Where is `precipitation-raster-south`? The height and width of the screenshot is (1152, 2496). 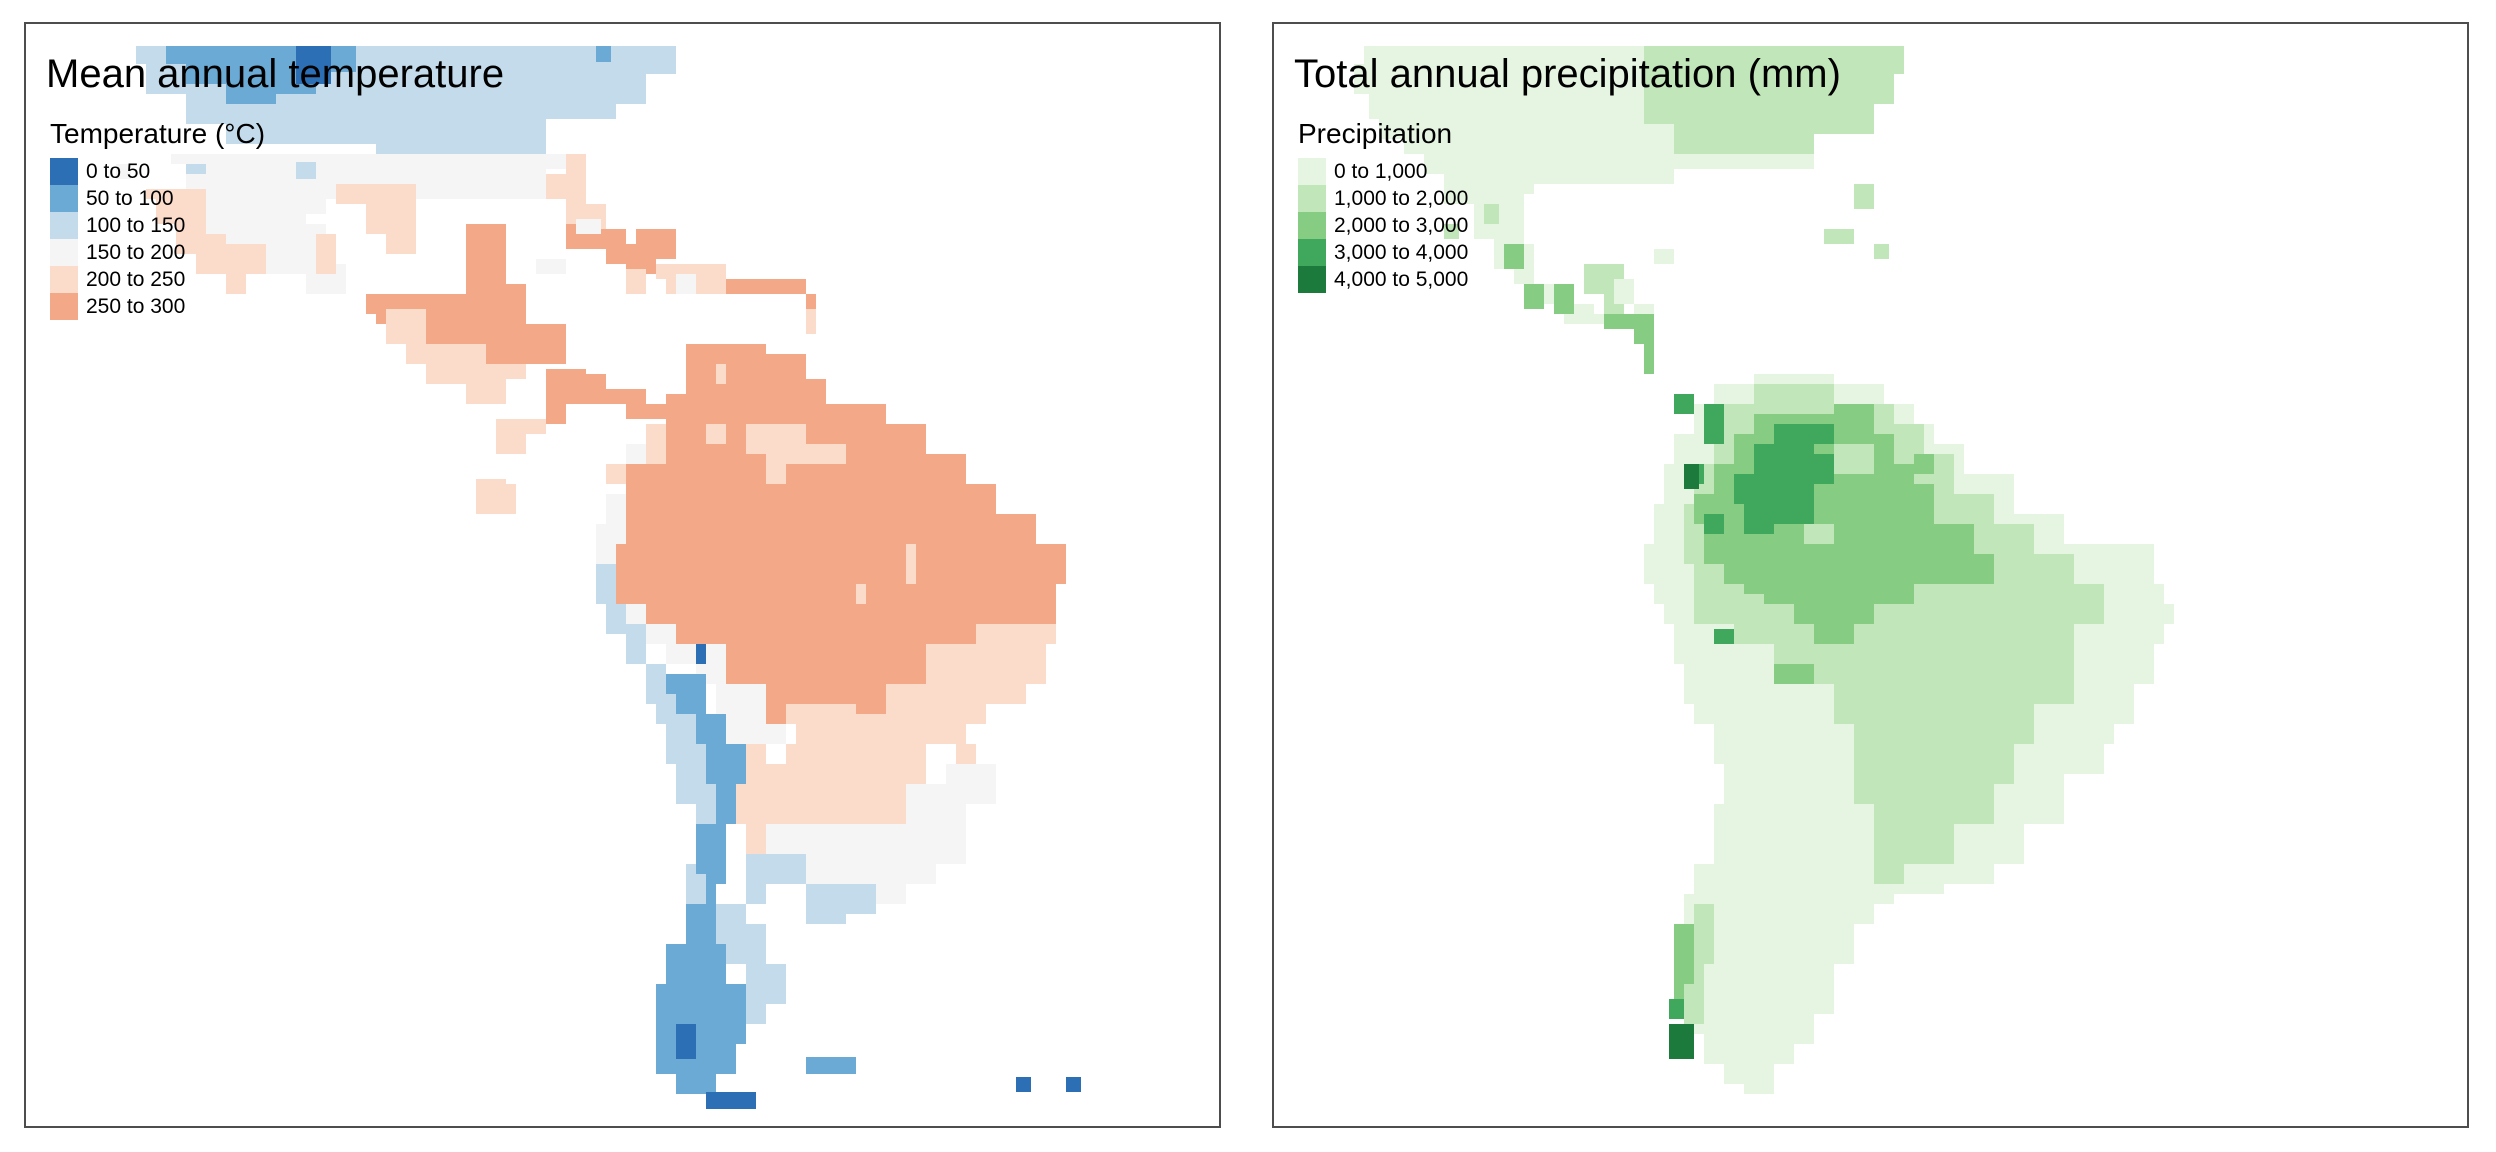 precipitation-raster-south is located at coordinates (1909, 734).